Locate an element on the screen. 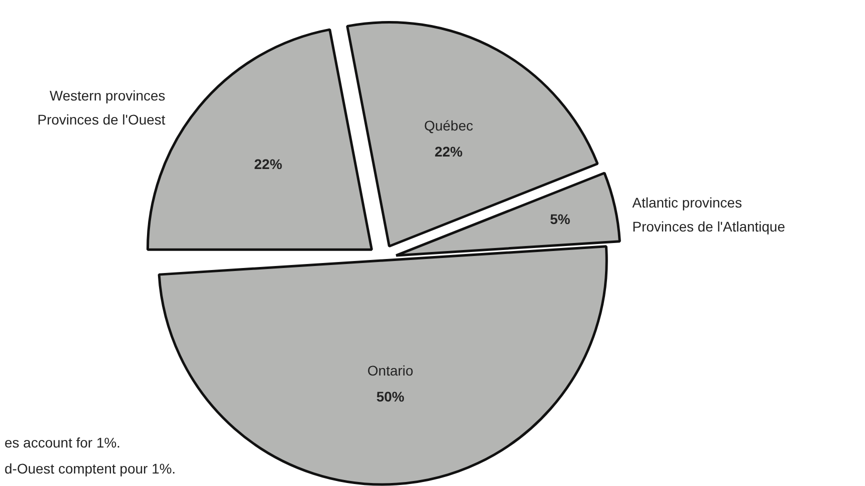  slice-label: Ontario is located at coordinates (390, 370).